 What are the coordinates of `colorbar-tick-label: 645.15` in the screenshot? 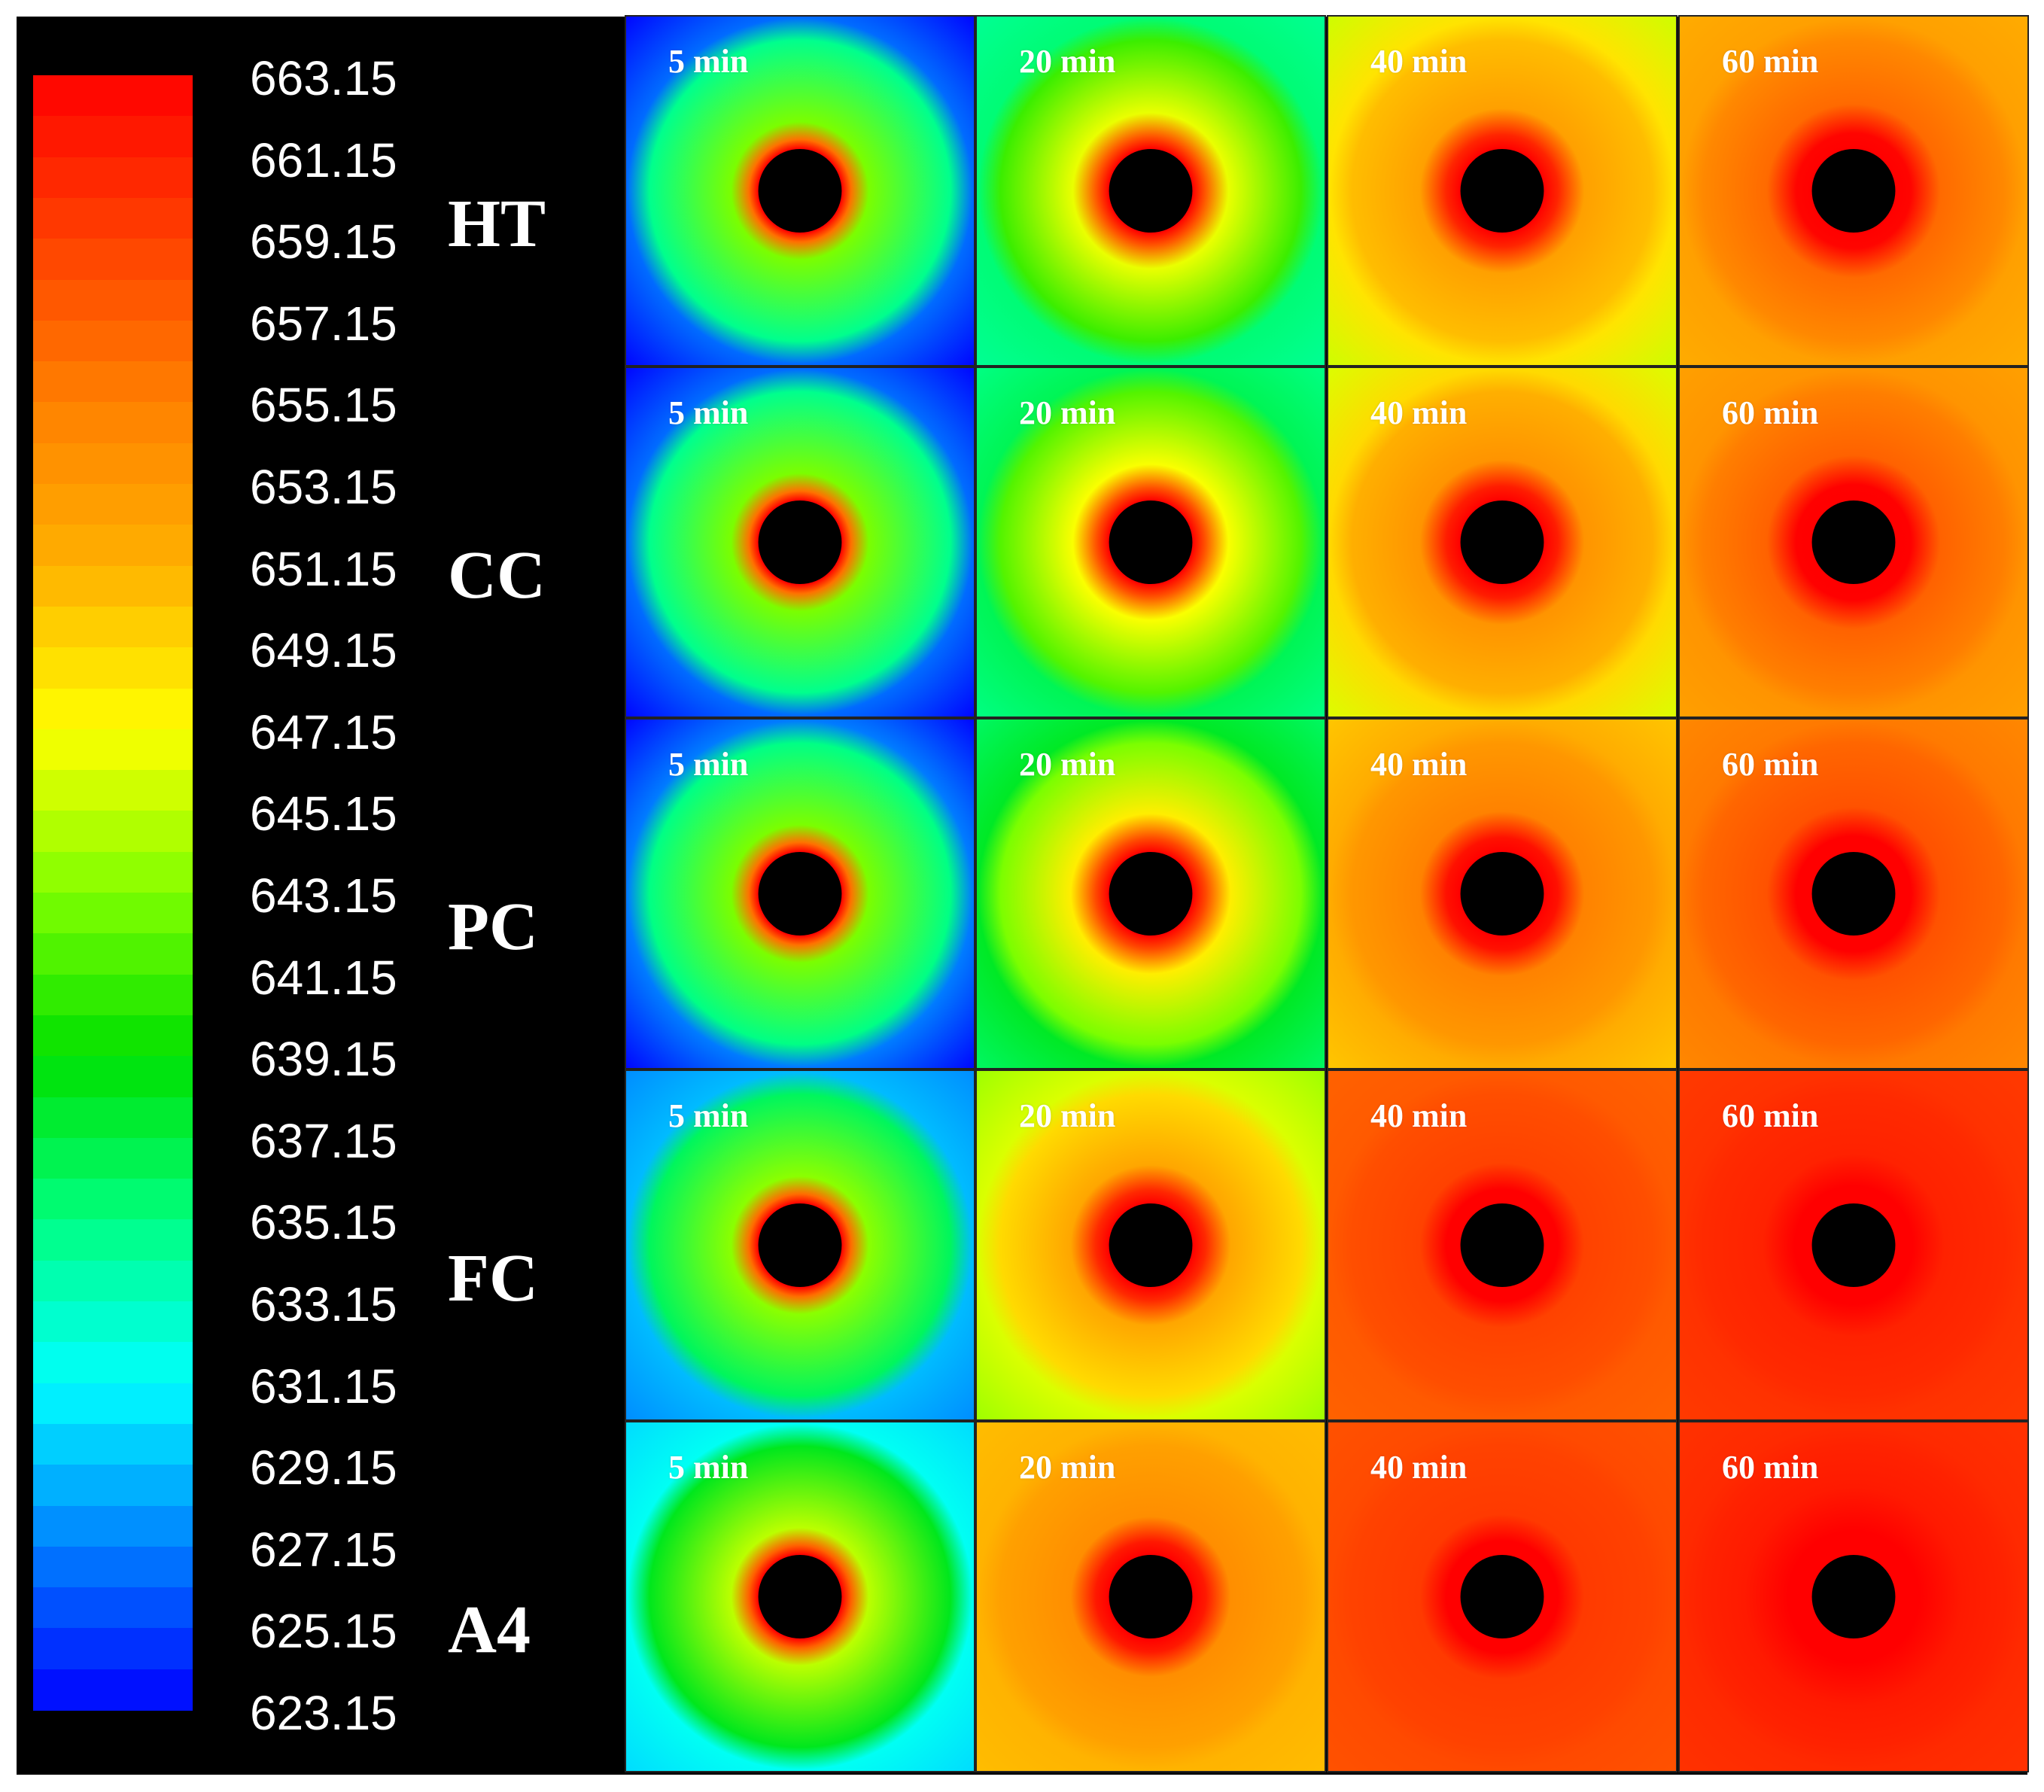 It's located at (323, 814).